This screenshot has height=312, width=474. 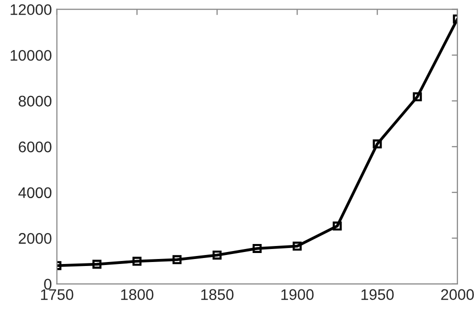 I want to click on x-tick-label: 1900, so click(x=297, y=294).